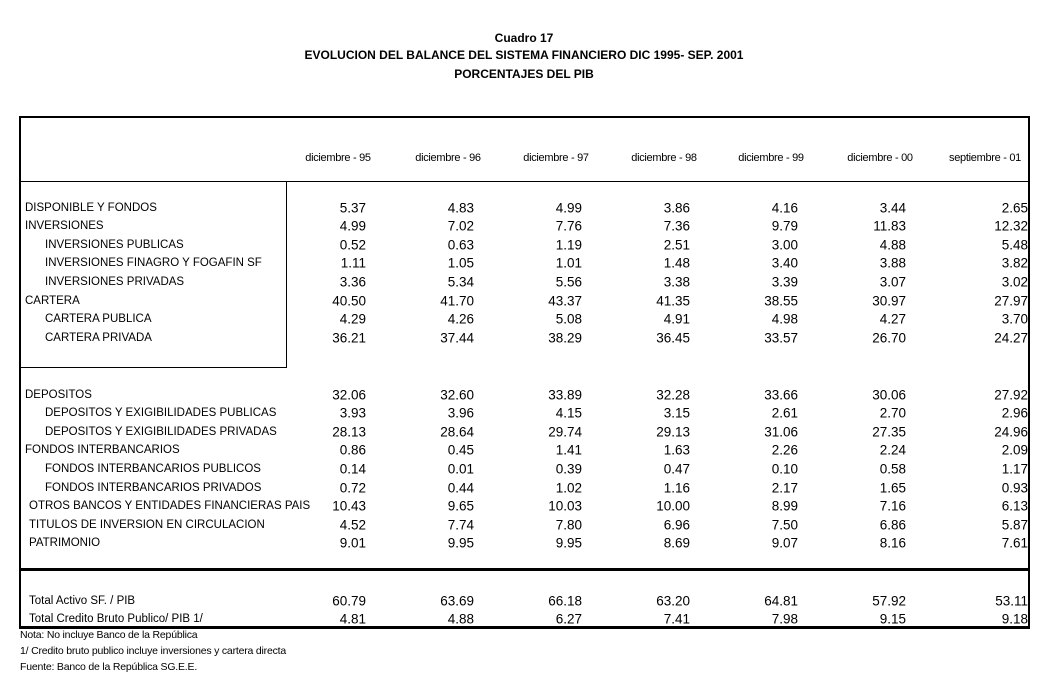 Image resolution: width=1048 pixels, height=699 pixels. What do you see at coordinates (784, 506) in the screenshot?
I see `cell-value: 8.99` at bounding box center [784, 506].